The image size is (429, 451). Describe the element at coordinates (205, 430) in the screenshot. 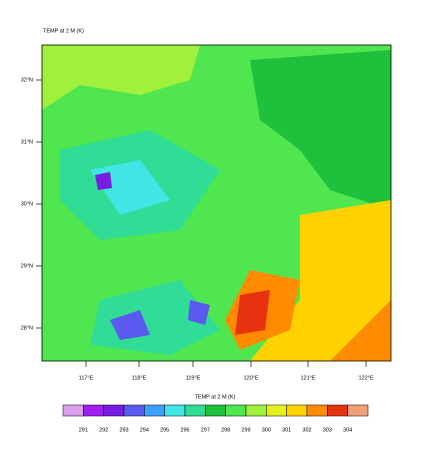

I see `colorbar-label: 297` at that location.